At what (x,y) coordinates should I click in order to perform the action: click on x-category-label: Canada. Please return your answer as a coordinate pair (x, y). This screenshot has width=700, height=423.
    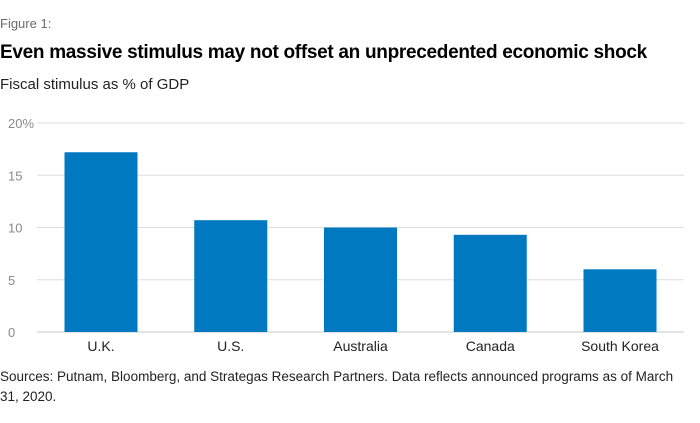
    Looking at the image, I should click on (490, 346).